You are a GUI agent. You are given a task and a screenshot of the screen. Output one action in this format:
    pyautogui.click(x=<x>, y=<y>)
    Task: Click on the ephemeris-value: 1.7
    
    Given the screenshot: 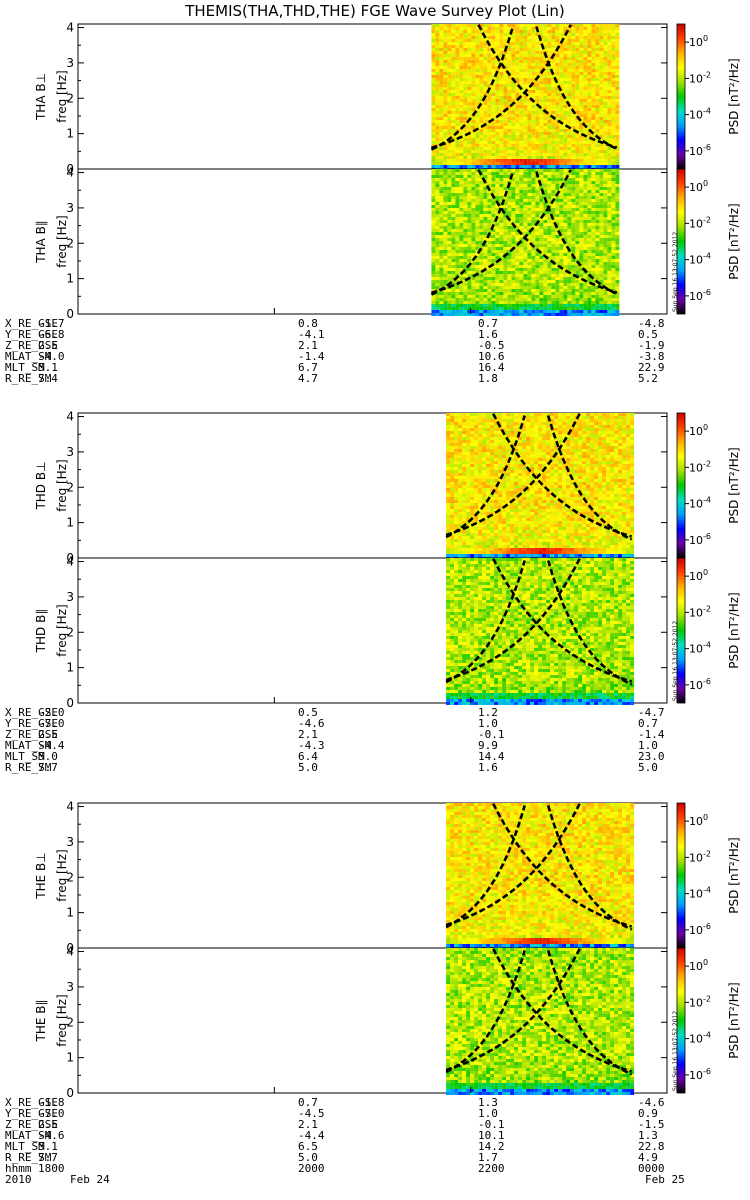 What is the action you would take?
    pyautogui.click(x=488, y=1157)
    